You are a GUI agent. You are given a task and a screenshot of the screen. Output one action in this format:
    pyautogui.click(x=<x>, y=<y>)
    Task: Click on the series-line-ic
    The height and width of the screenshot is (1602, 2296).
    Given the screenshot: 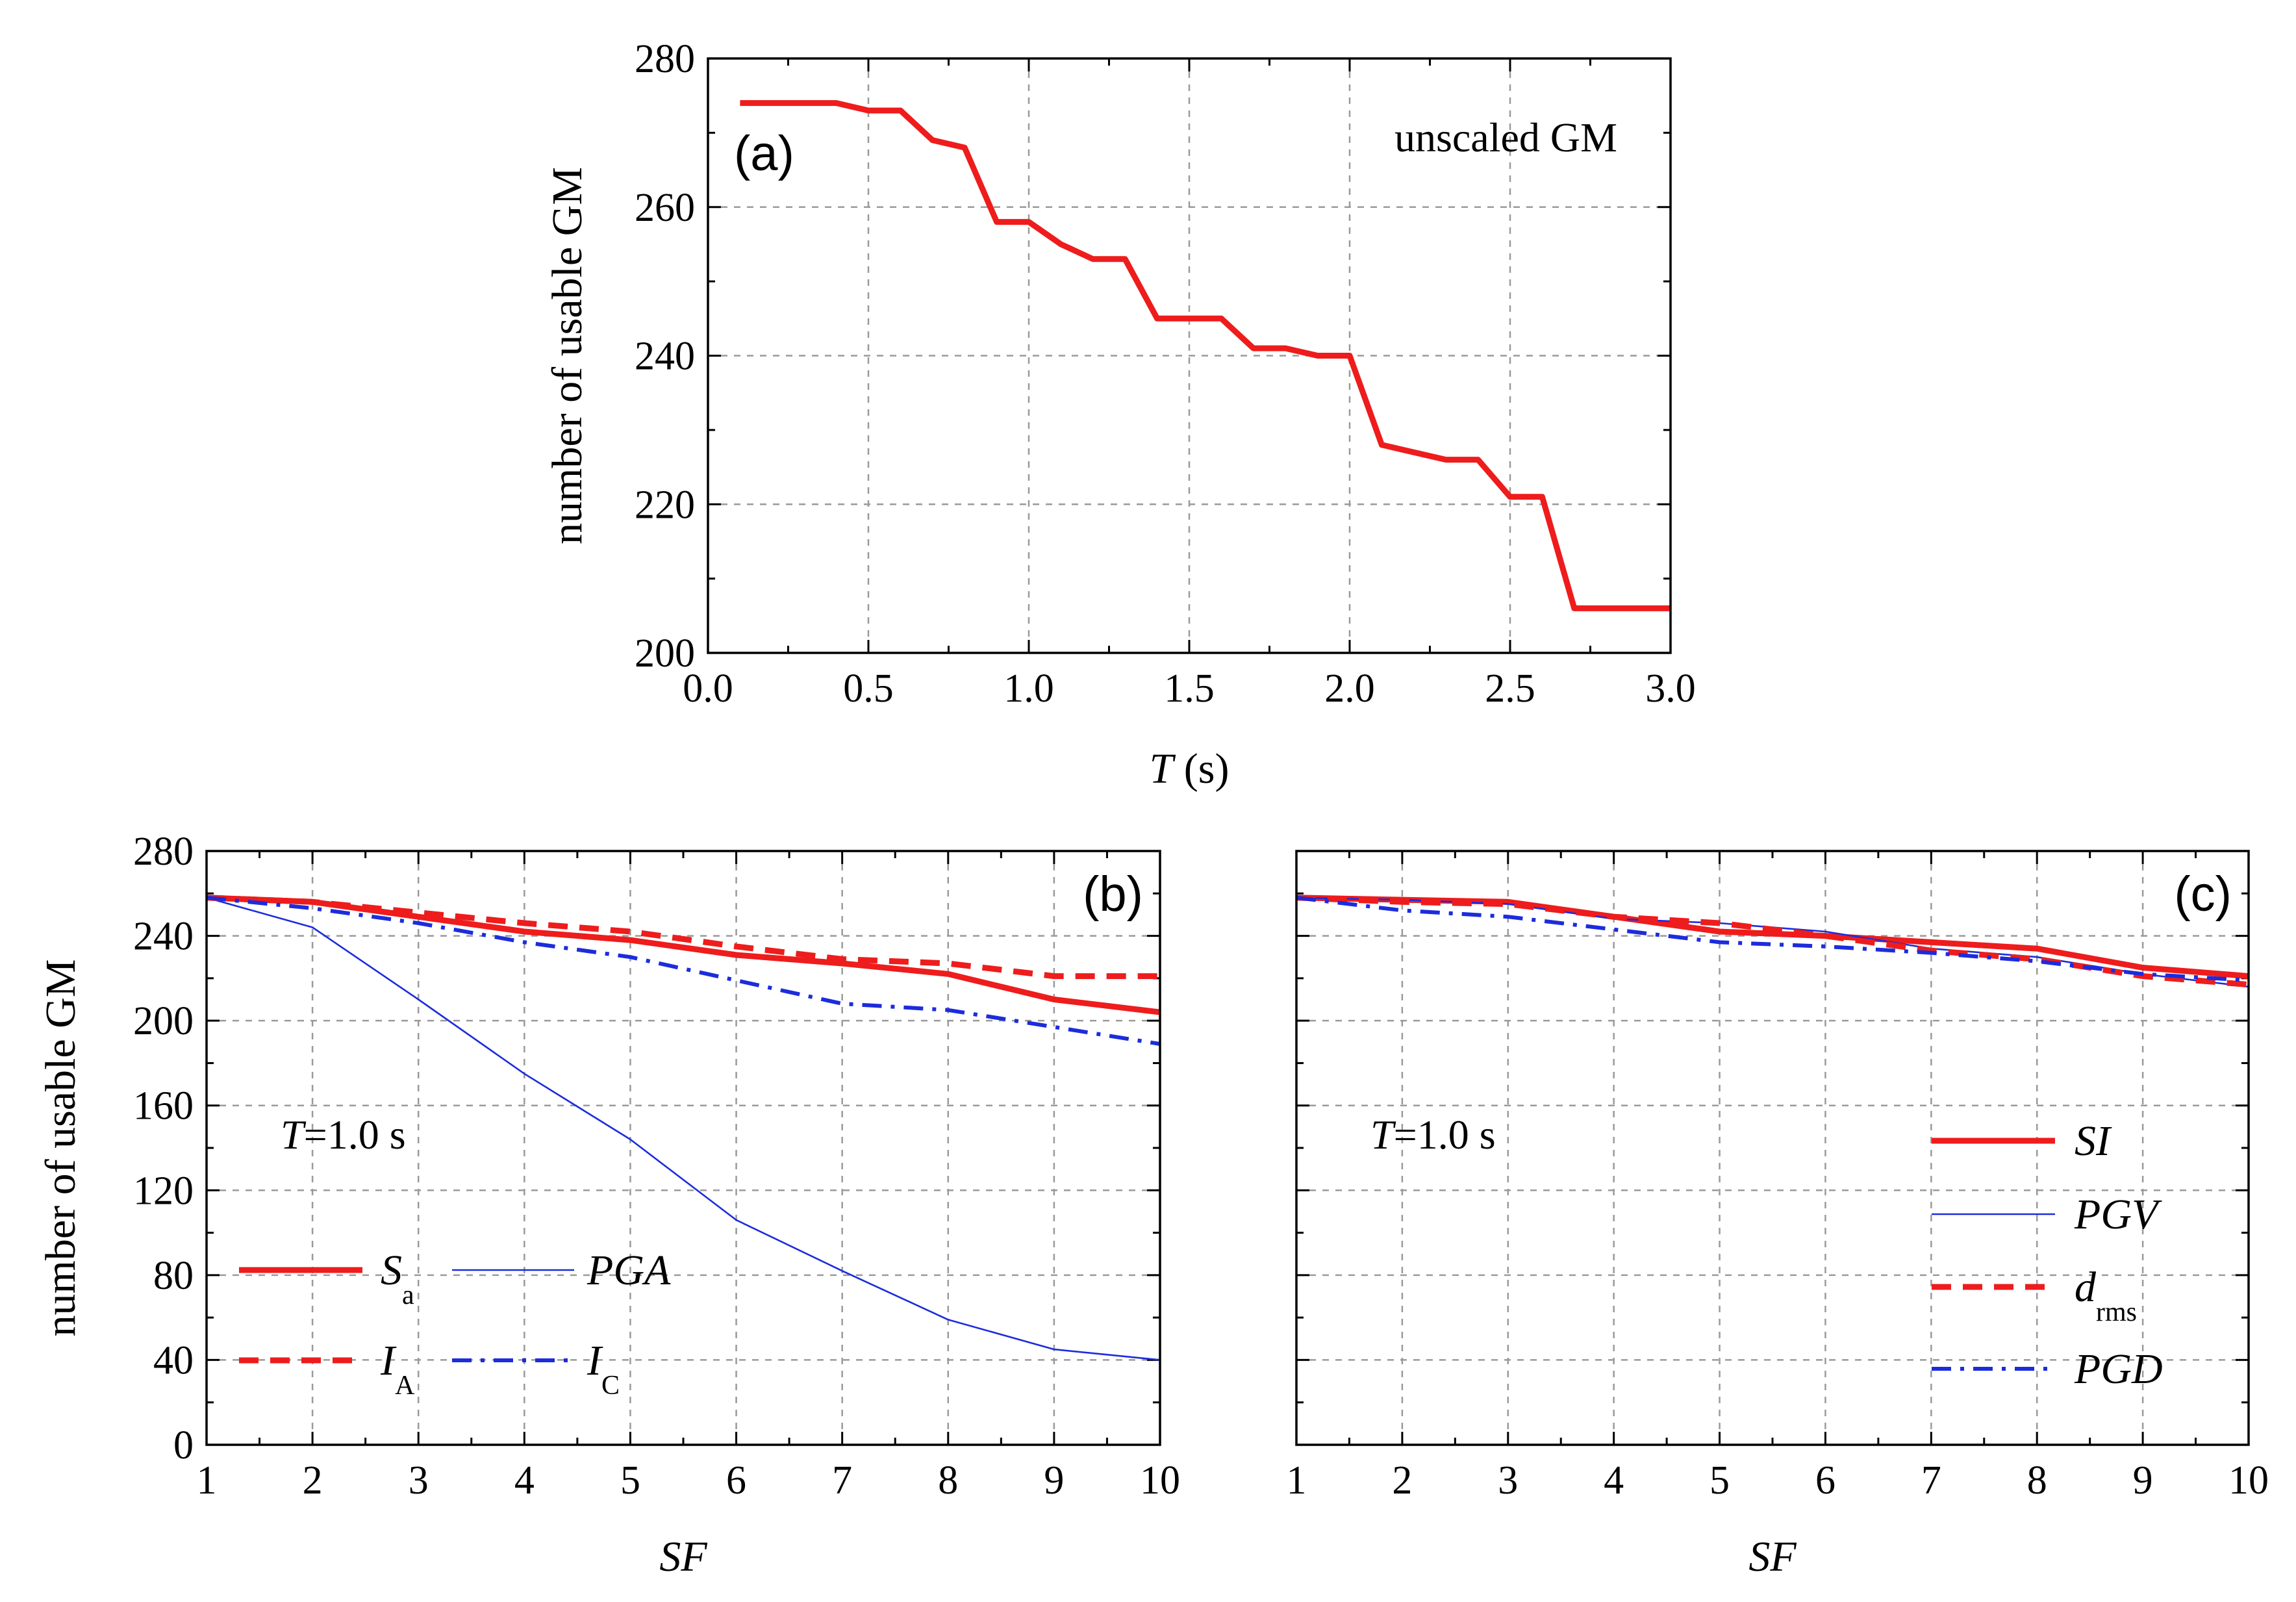 What is the action you would take?
    pyautogui.click(x=683, y=970)
    